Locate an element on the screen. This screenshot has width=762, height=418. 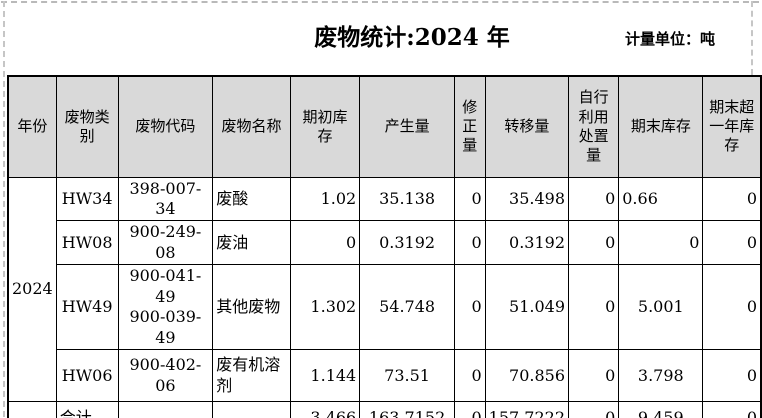
row-hw08: HW08 900-249-08 废油 0 0.3192 0 0.3192 0 0 0 is located at coordinates (385, 243).